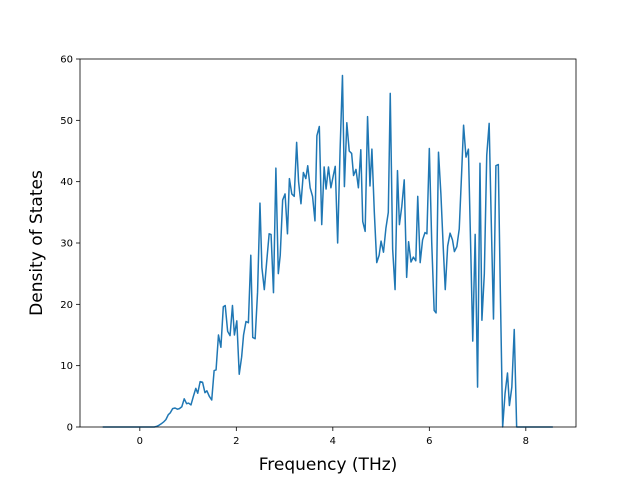  I want to click on y-axis-label: Density of States, so click(37, 243).